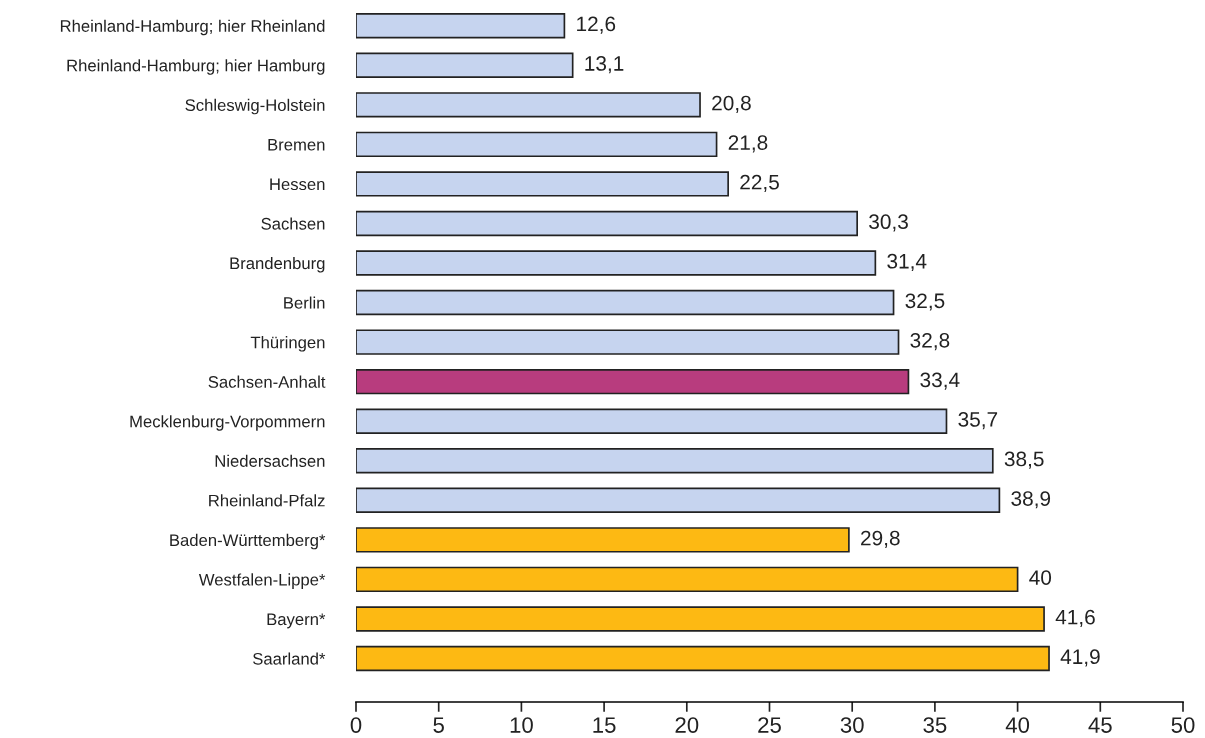 The height and width of the screenshot is (738, 1205). I want to click on x-tick-label: 35, so click(935, 725).